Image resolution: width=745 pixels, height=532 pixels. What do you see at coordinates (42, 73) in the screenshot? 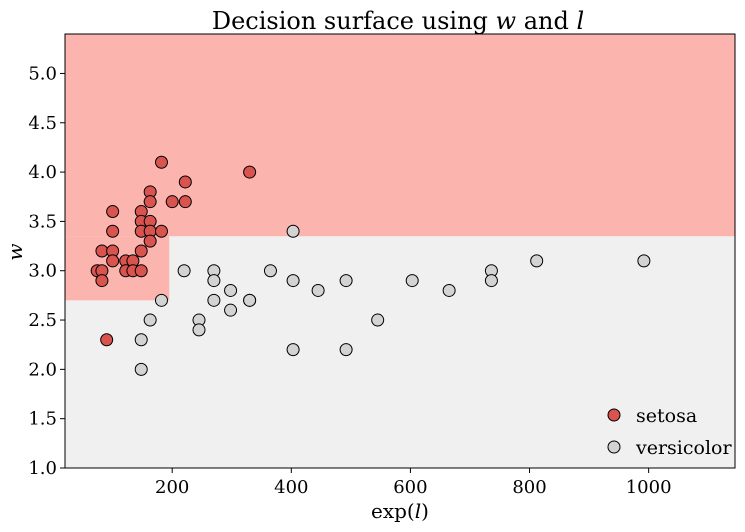
I see `y-tick-label-5.0: 5.0` at bounding box center [42, 73].